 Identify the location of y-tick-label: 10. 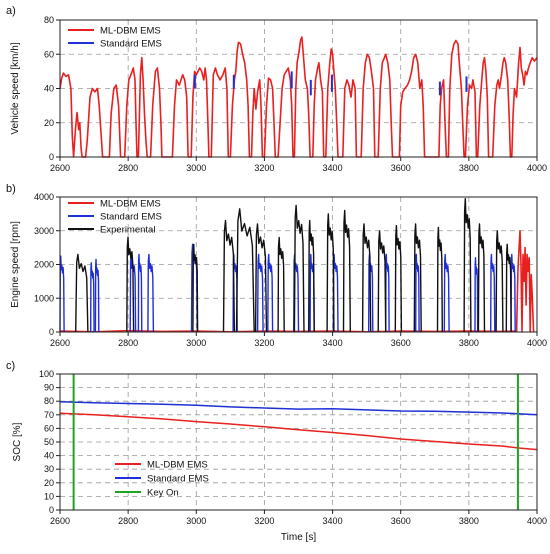
(49, 496).